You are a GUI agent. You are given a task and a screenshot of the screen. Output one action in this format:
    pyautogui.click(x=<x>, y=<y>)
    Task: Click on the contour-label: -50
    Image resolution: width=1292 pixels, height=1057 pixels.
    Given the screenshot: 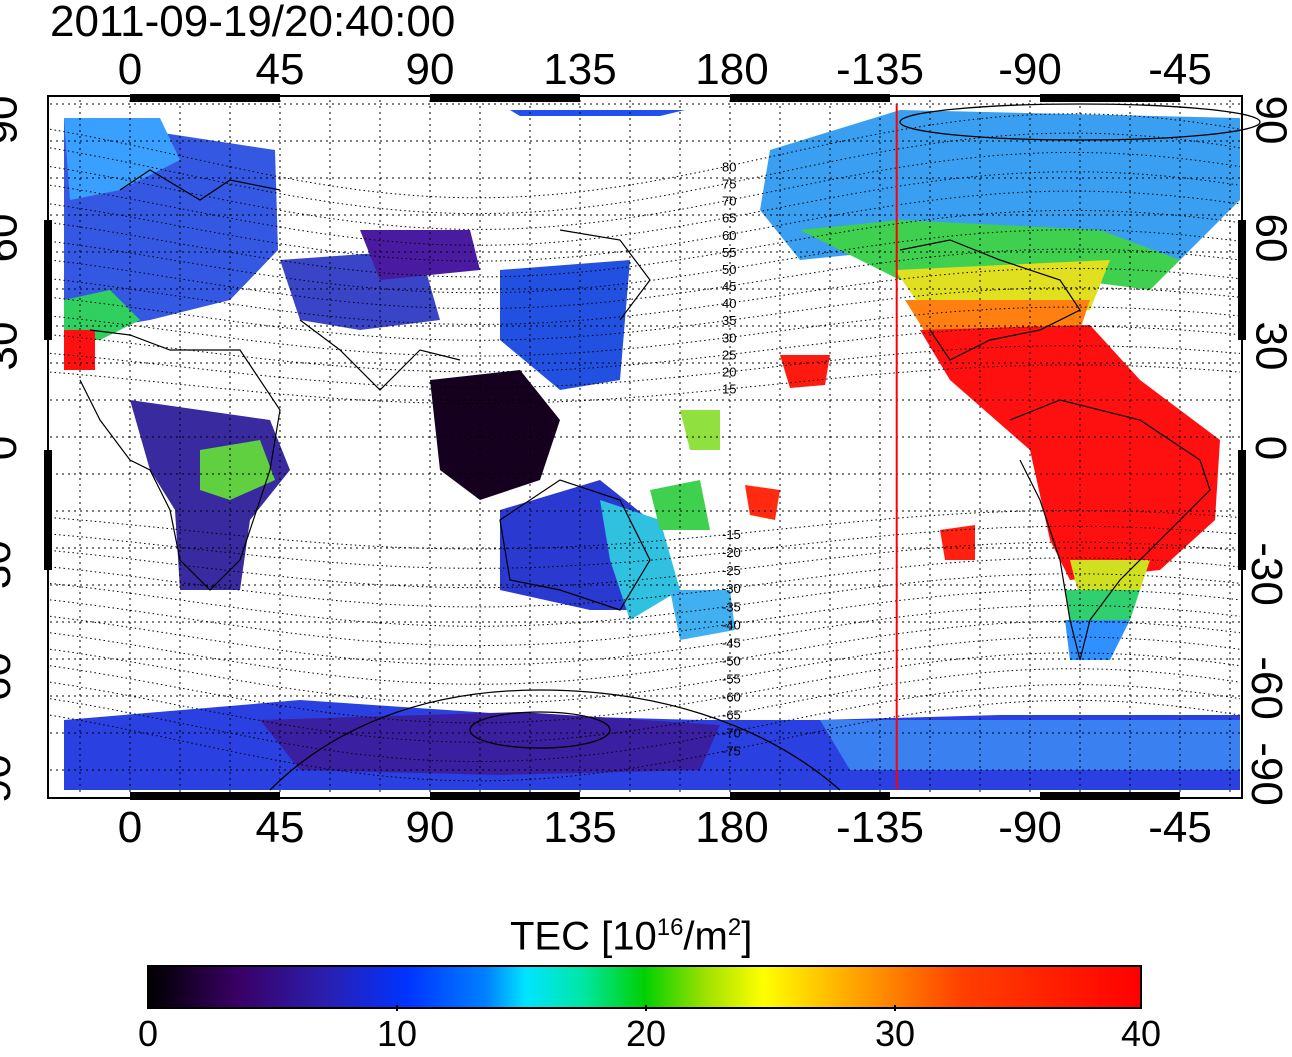 What is the action you would take?
    pyautogui.click(x=731, y=661)
    